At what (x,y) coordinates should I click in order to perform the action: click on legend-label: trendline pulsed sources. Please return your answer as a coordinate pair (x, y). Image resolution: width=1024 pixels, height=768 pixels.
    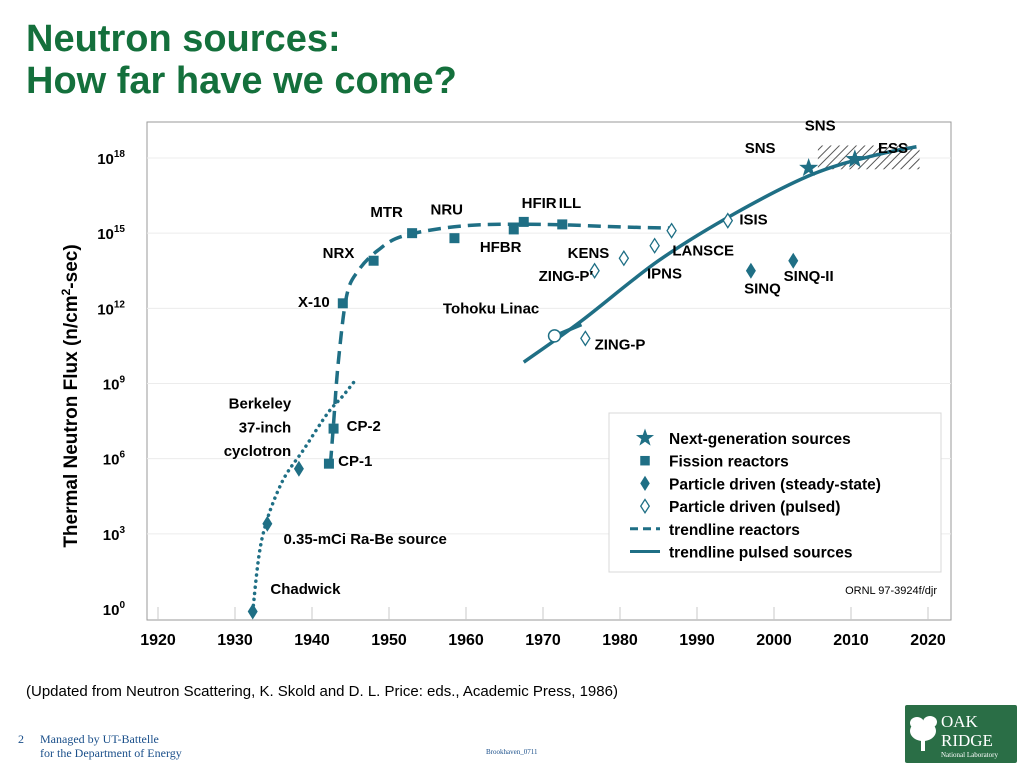
    Looking at the image, I should click on (760, 553).